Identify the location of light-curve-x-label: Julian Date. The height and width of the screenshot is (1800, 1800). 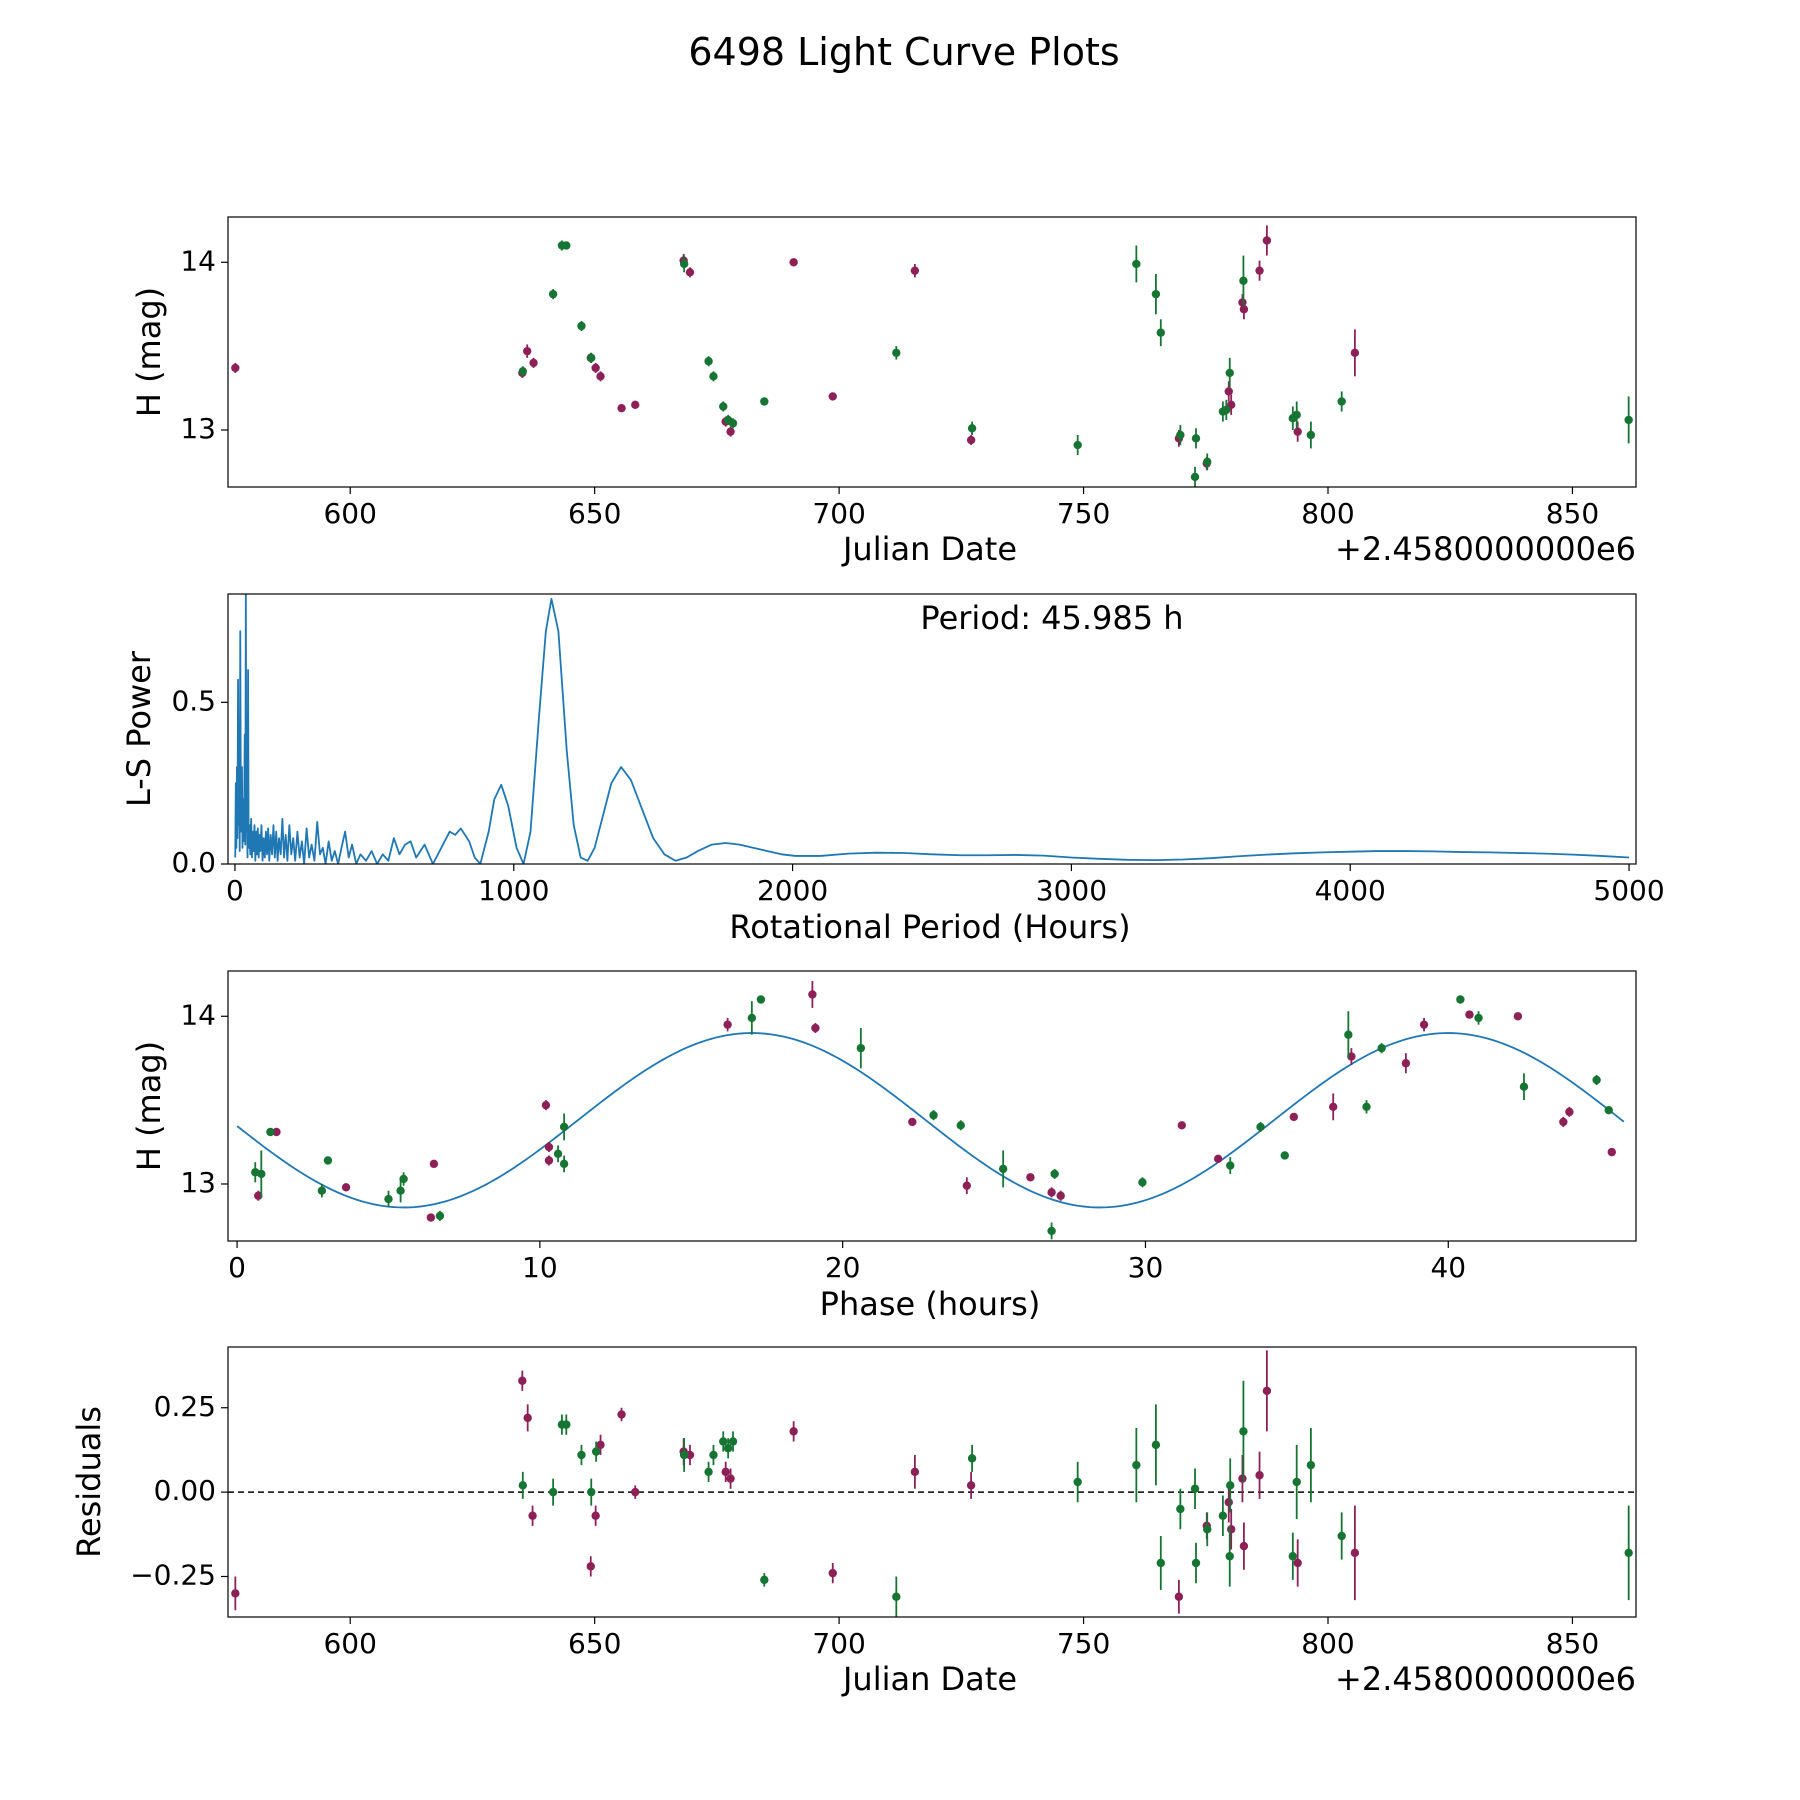
(929, 549).